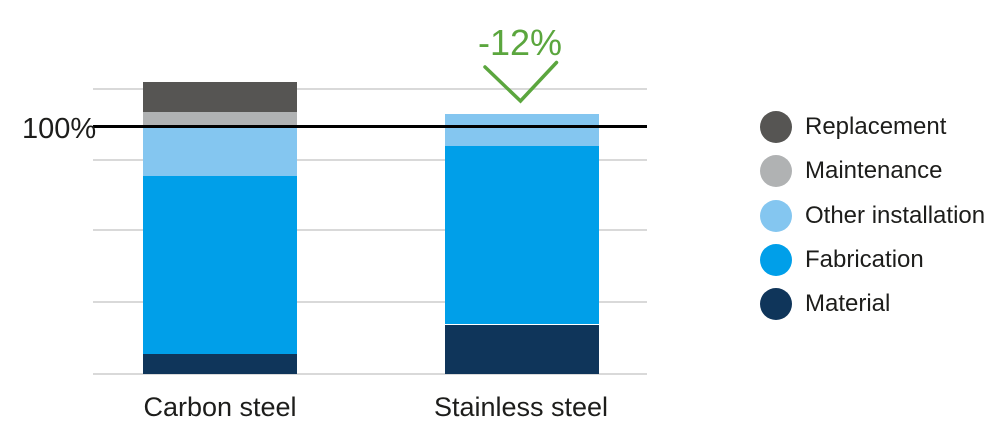  Describe the element at coordinates (864, 259) in the screenshot. I see `legend-label: Fabrication` at that location.